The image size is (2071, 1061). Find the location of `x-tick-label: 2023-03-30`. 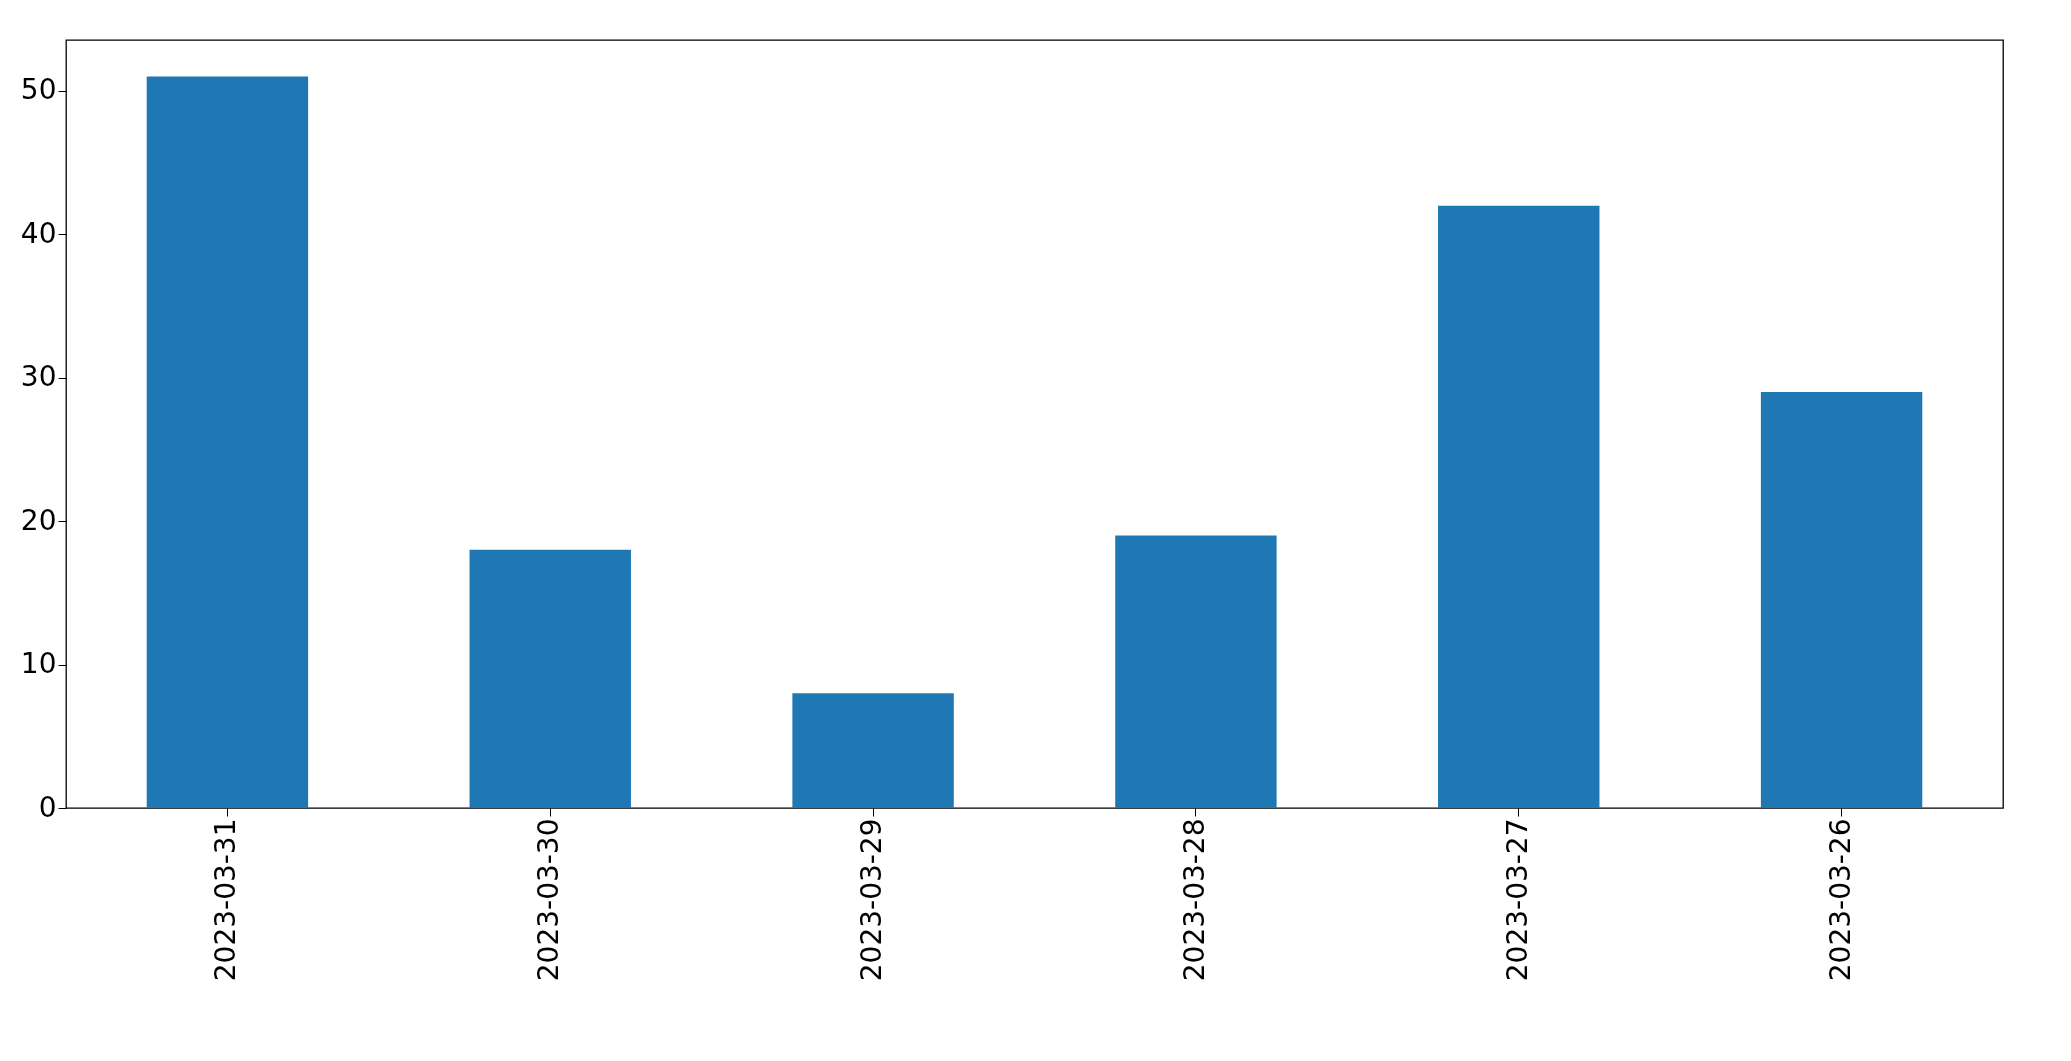

x-tick-label: 2023-03-30 is located at coordinates (549, 900).